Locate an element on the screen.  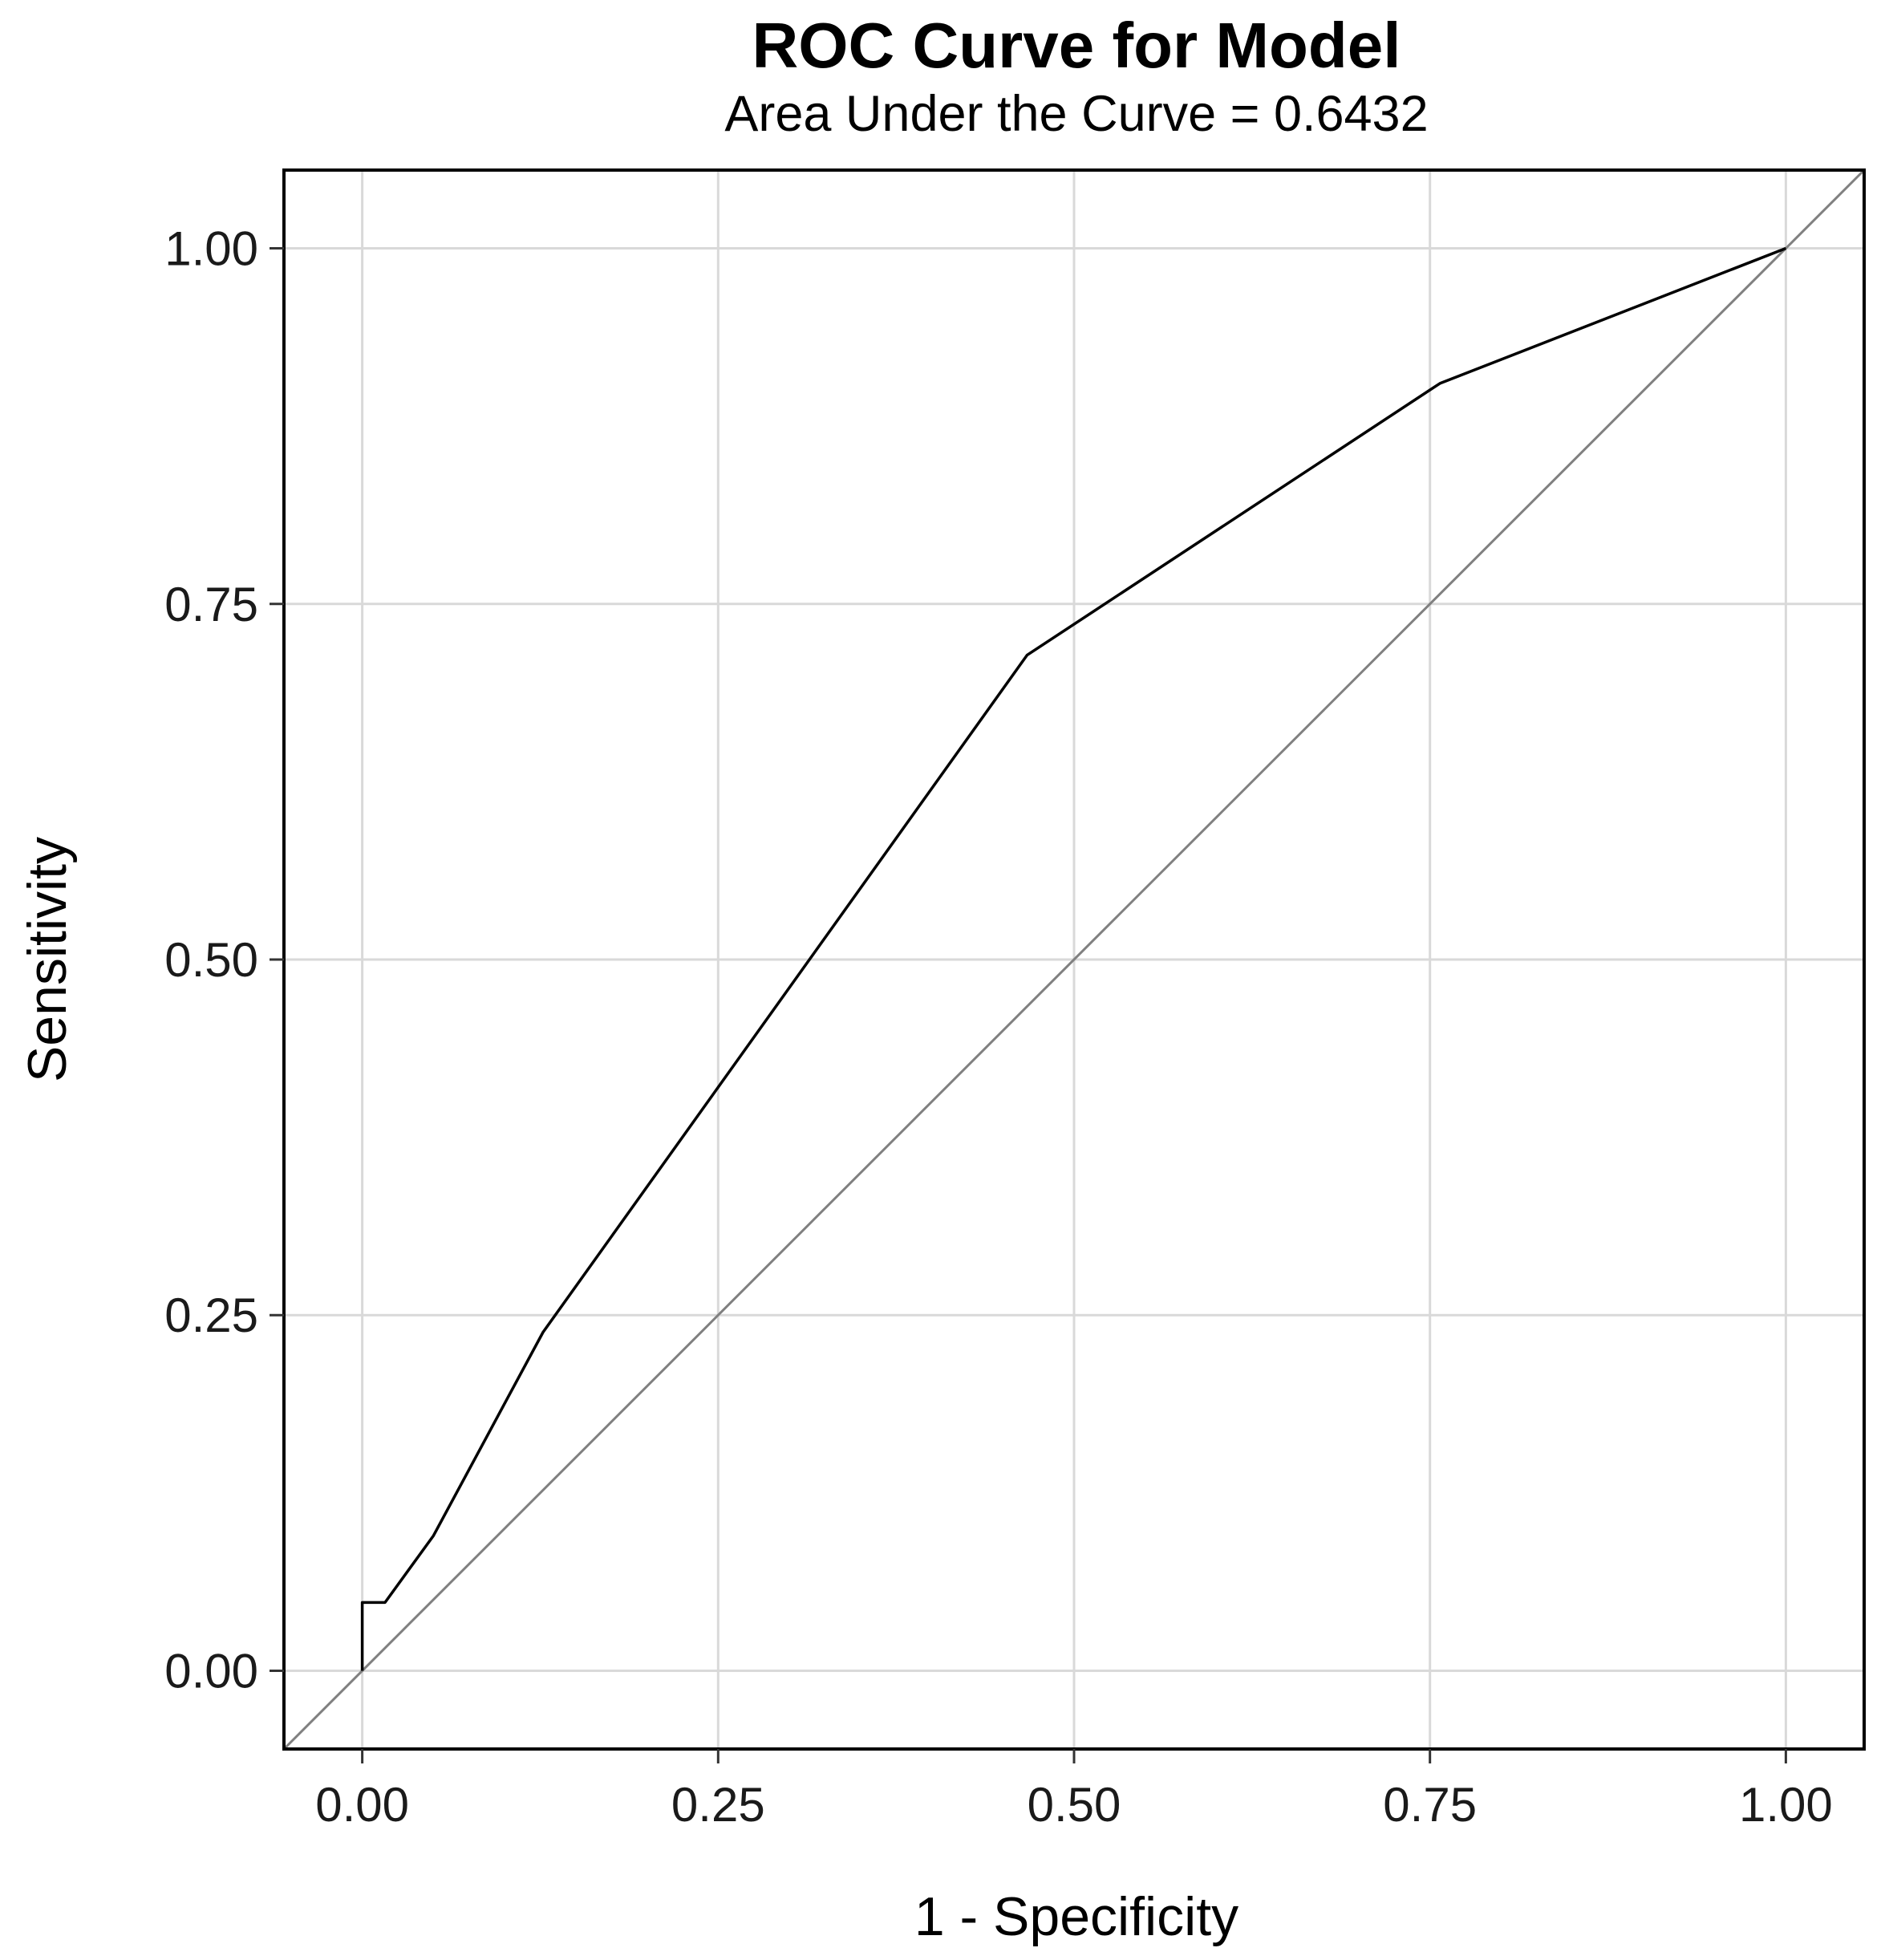
x-tick-label: 0.50 is located at coordinates (1074, 1805).